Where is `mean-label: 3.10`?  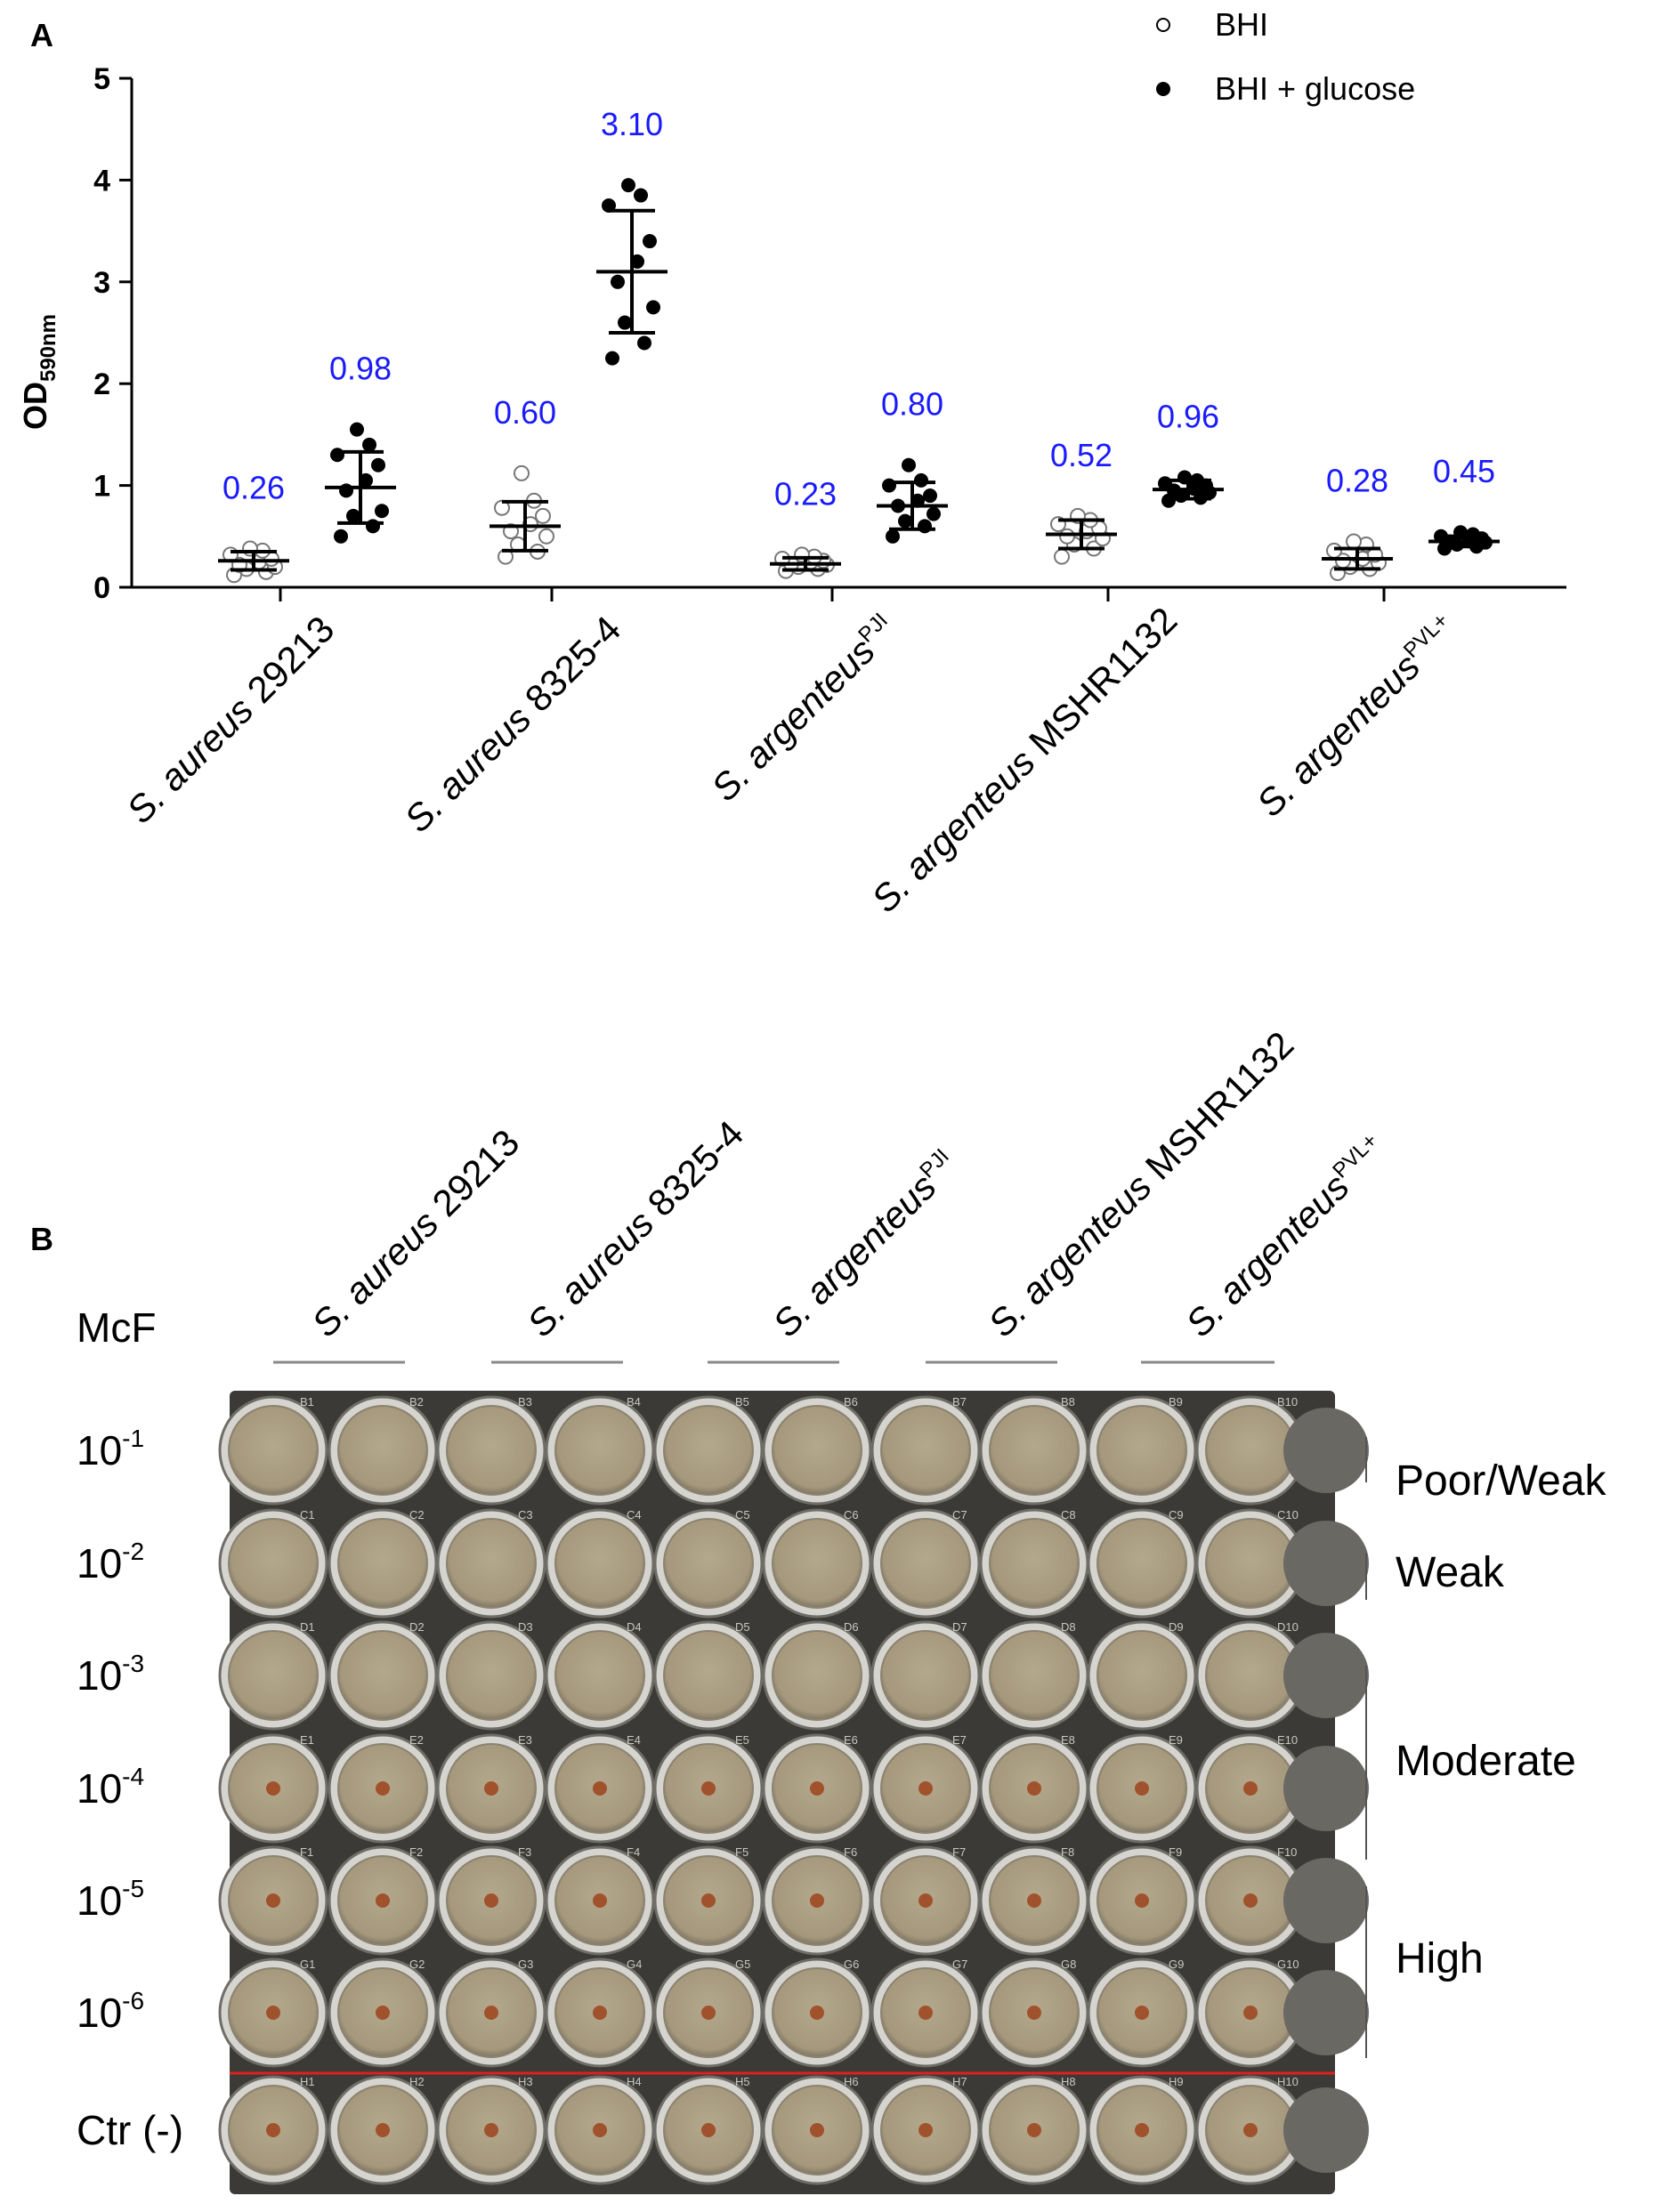 mean-label: 3.10 is located at coordinates (632, 124).